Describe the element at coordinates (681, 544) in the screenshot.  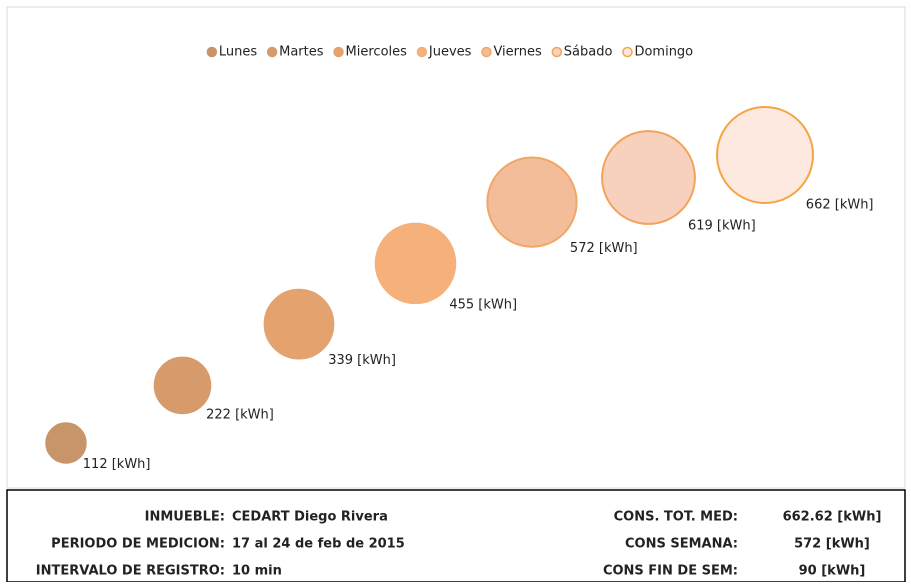
I see `info-label: CONS SEMANA:` at that location.